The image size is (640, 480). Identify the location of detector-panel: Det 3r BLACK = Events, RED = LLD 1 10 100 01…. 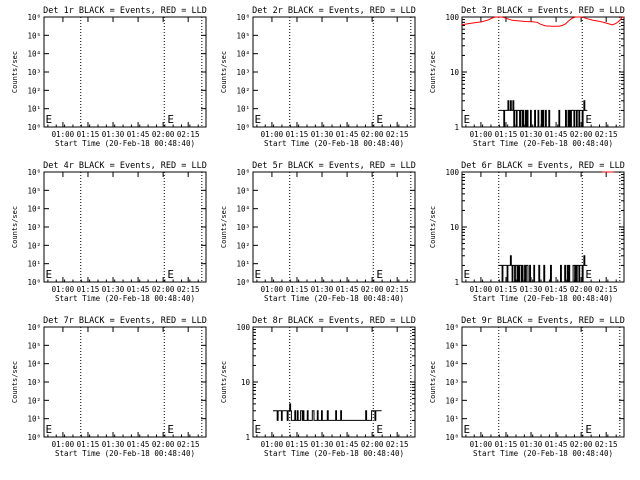
(527, 77).